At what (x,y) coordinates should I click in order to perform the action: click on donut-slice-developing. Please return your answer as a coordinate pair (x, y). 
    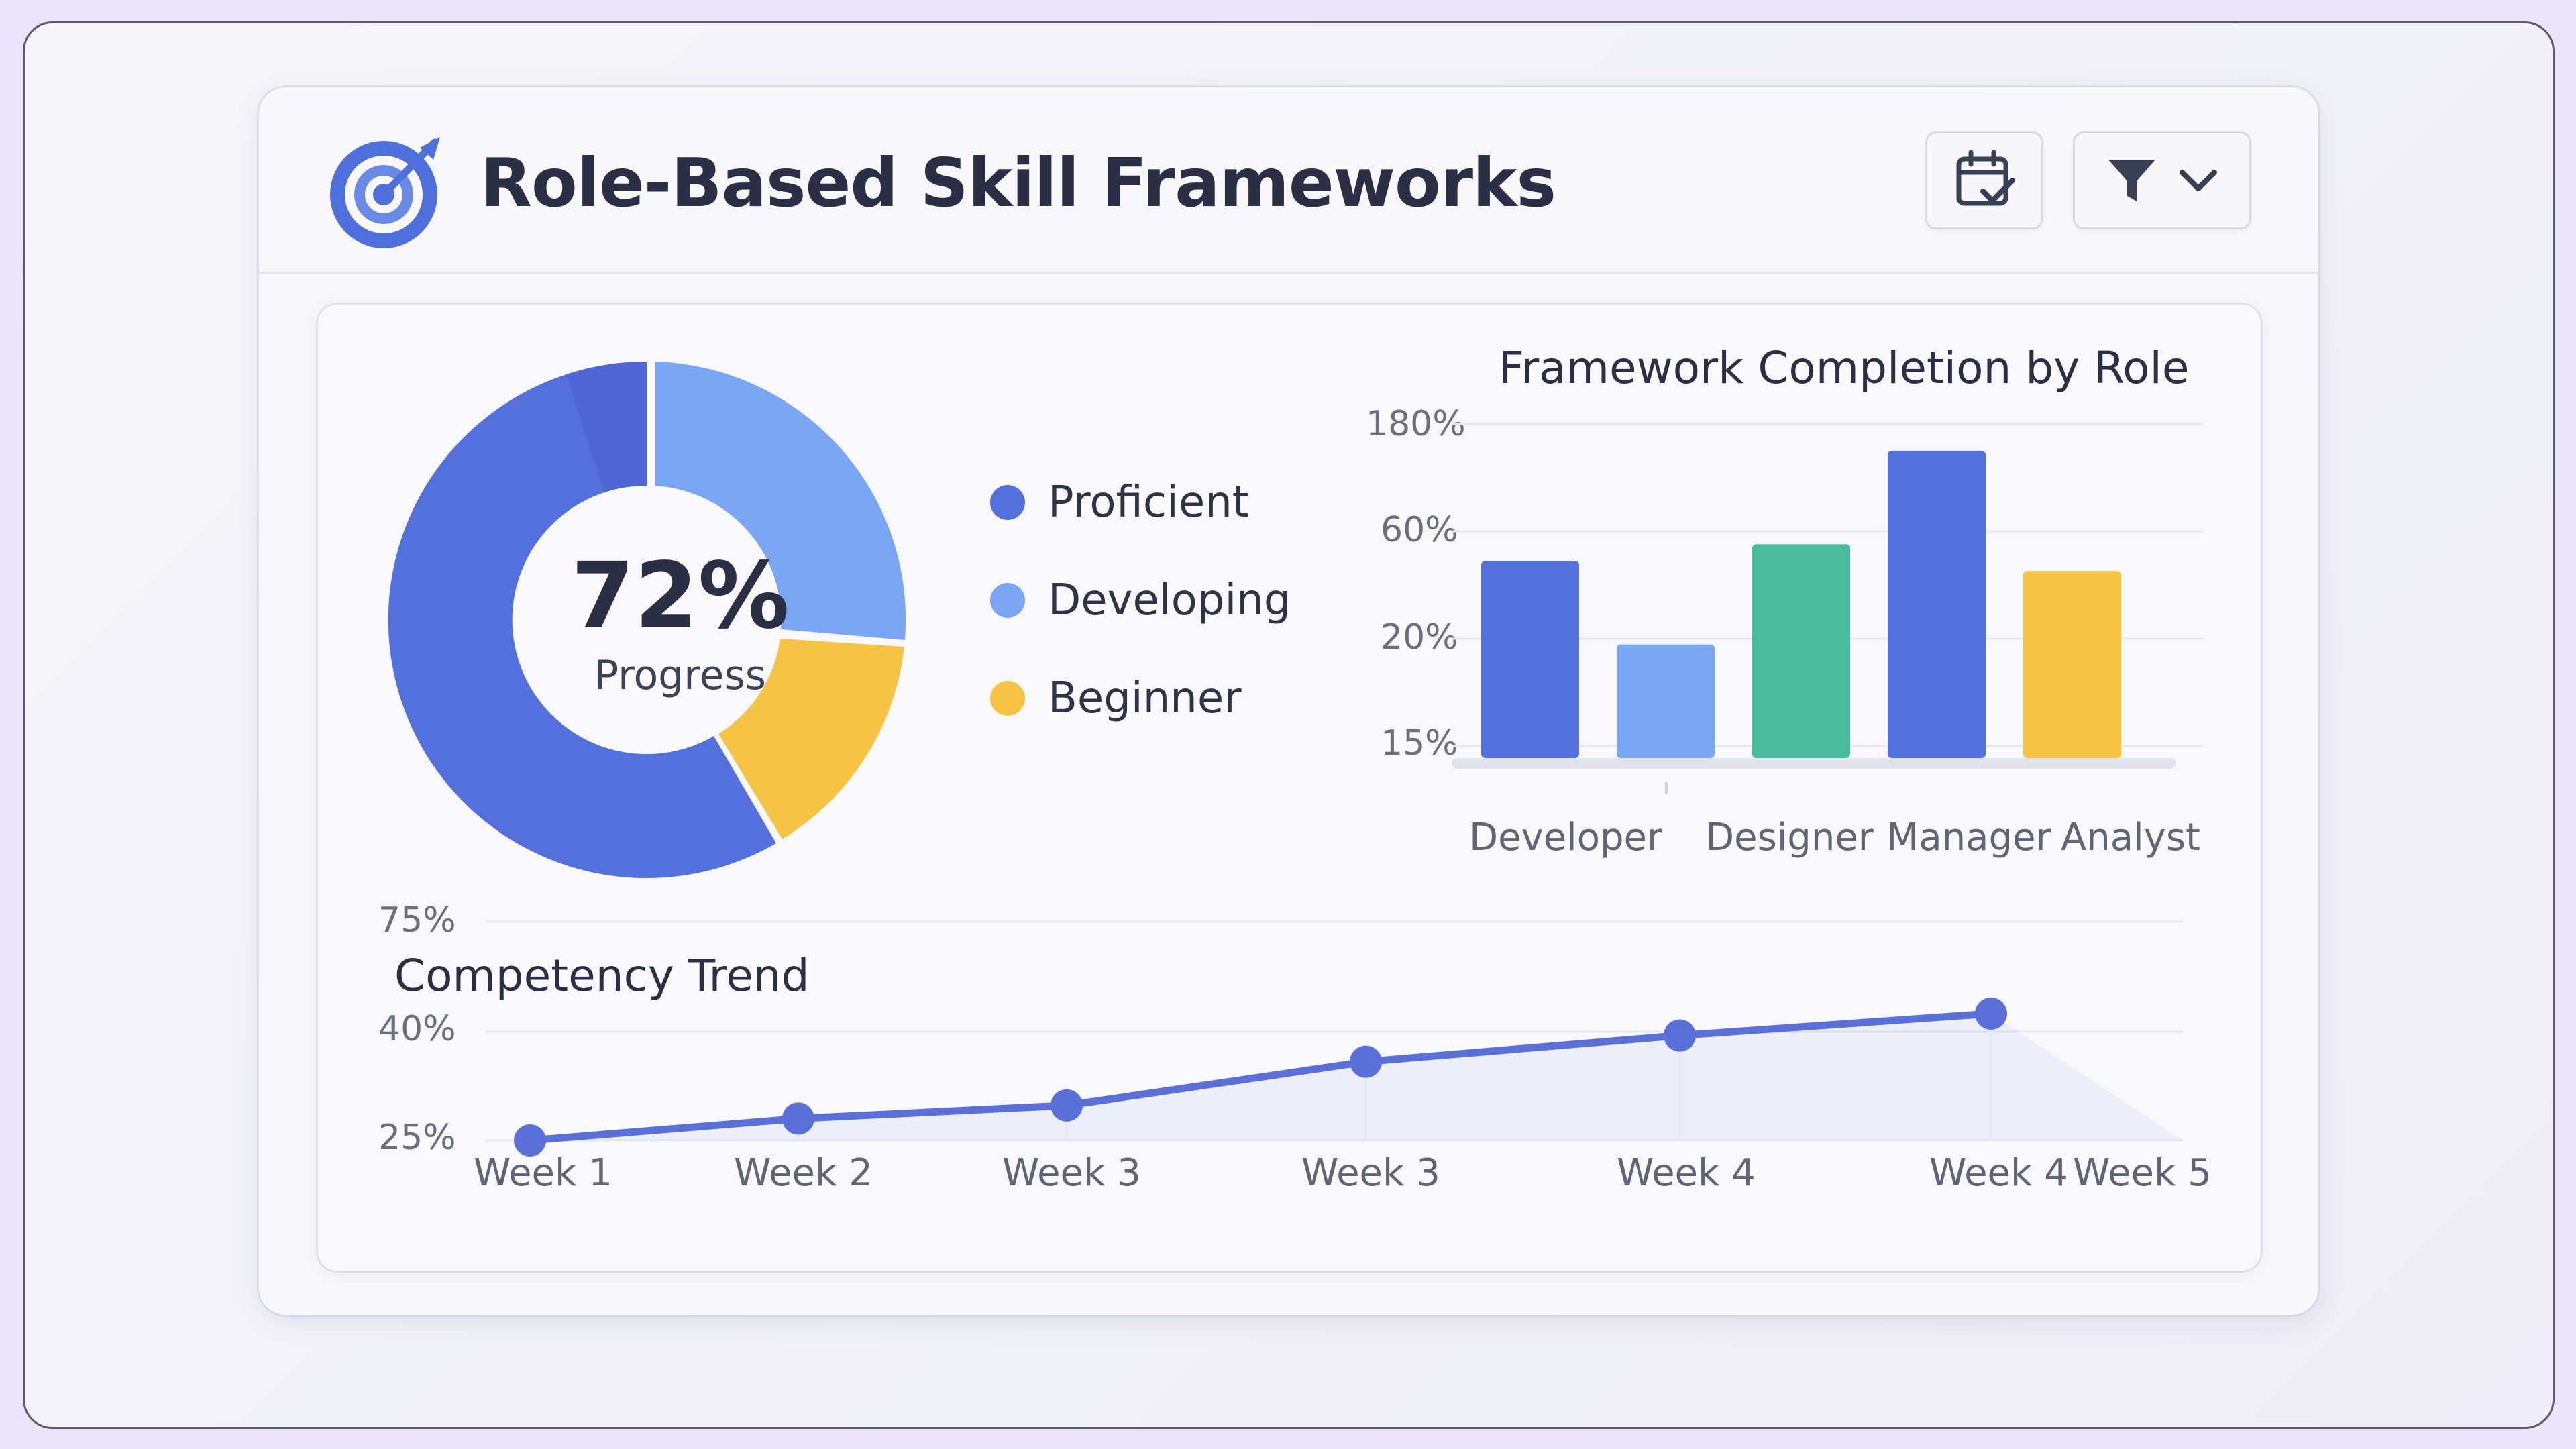
    Looking at the image, I should click on (780, 501).